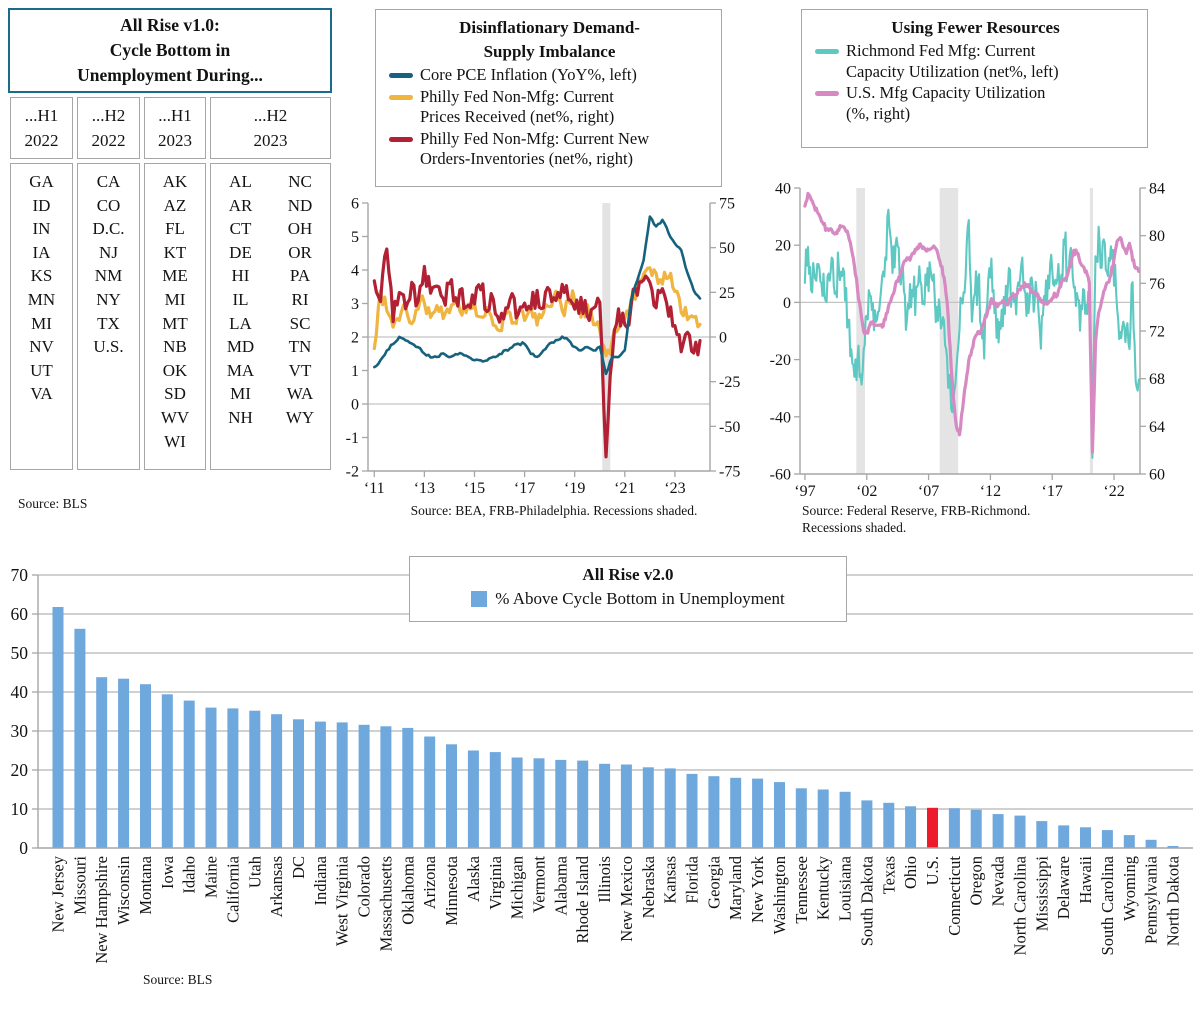 The height and width of the screenshot is (1022, 1200). What do you see at coordinates (932, 870) in the screenshot?
I see `bar-label: U.S.` at bounding box center [932, 870].